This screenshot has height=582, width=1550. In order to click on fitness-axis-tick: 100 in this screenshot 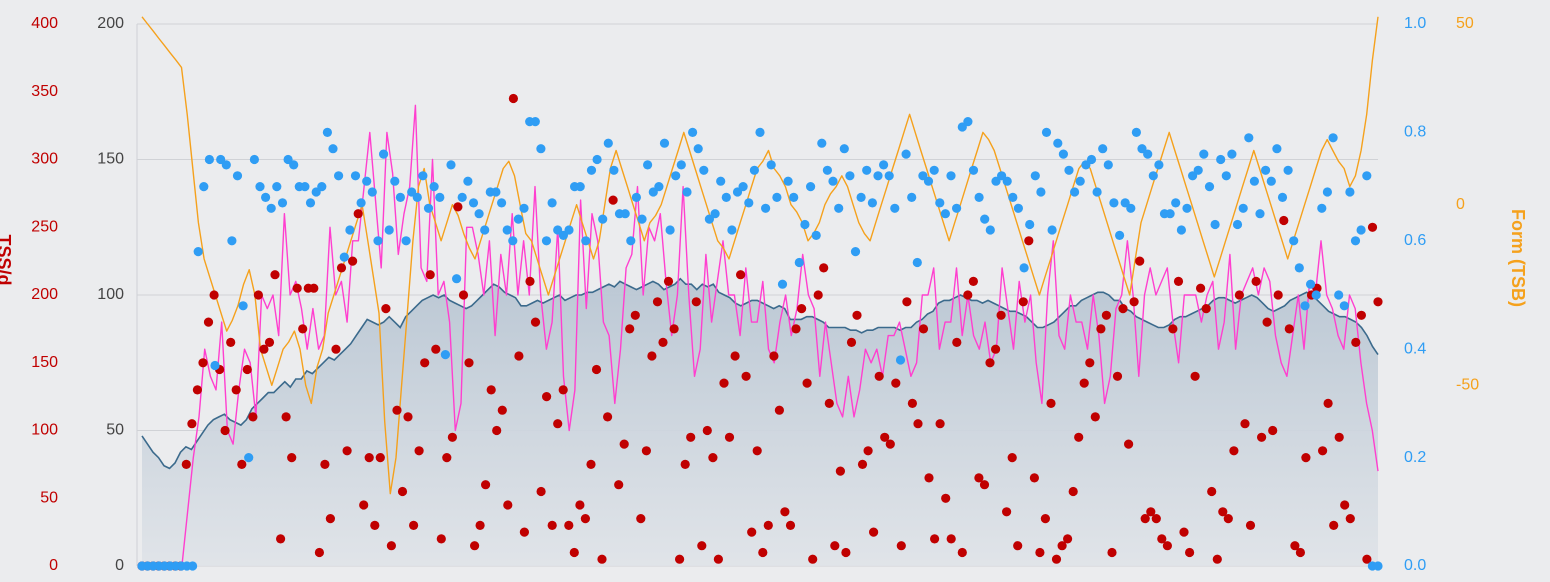, I will do `click(110, 294)`.